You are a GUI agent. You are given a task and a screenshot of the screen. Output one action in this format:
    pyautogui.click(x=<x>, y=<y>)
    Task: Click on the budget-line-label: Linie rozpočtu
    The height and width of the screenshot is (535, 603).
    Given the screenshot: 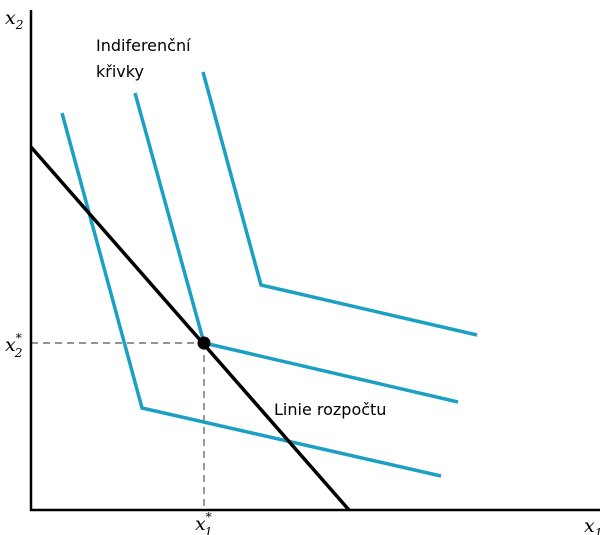 What is the action you would take?
    pyautogui.click(x=330, y=409)
    